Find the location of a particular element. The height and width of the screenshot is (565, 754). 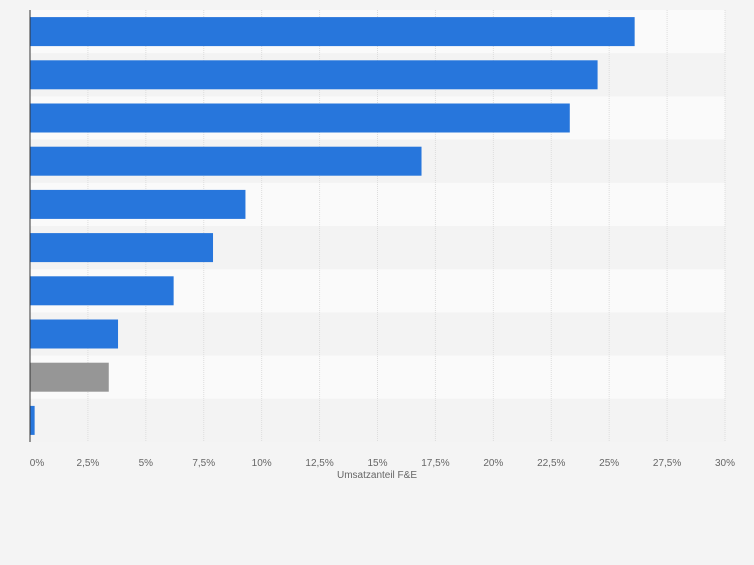

x-tick-label: 12,5% is located at coordinates (319, 463).